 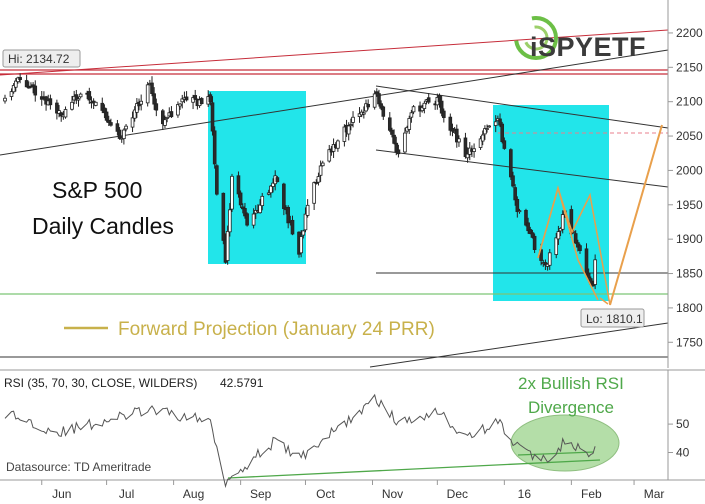 What do you see at coordinates (591, 494) in the screenshot?
I see `x-tick-label: Feb` at bounding box center [591, 494].